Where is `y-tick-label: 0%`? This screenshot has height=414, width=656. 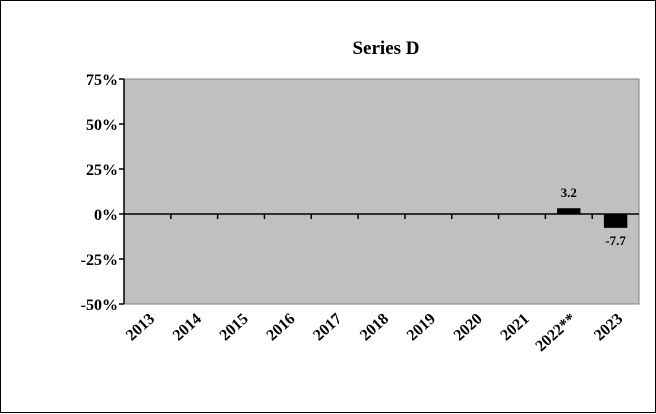 y-tick-label: 0% is located at coordinates (106, 215).